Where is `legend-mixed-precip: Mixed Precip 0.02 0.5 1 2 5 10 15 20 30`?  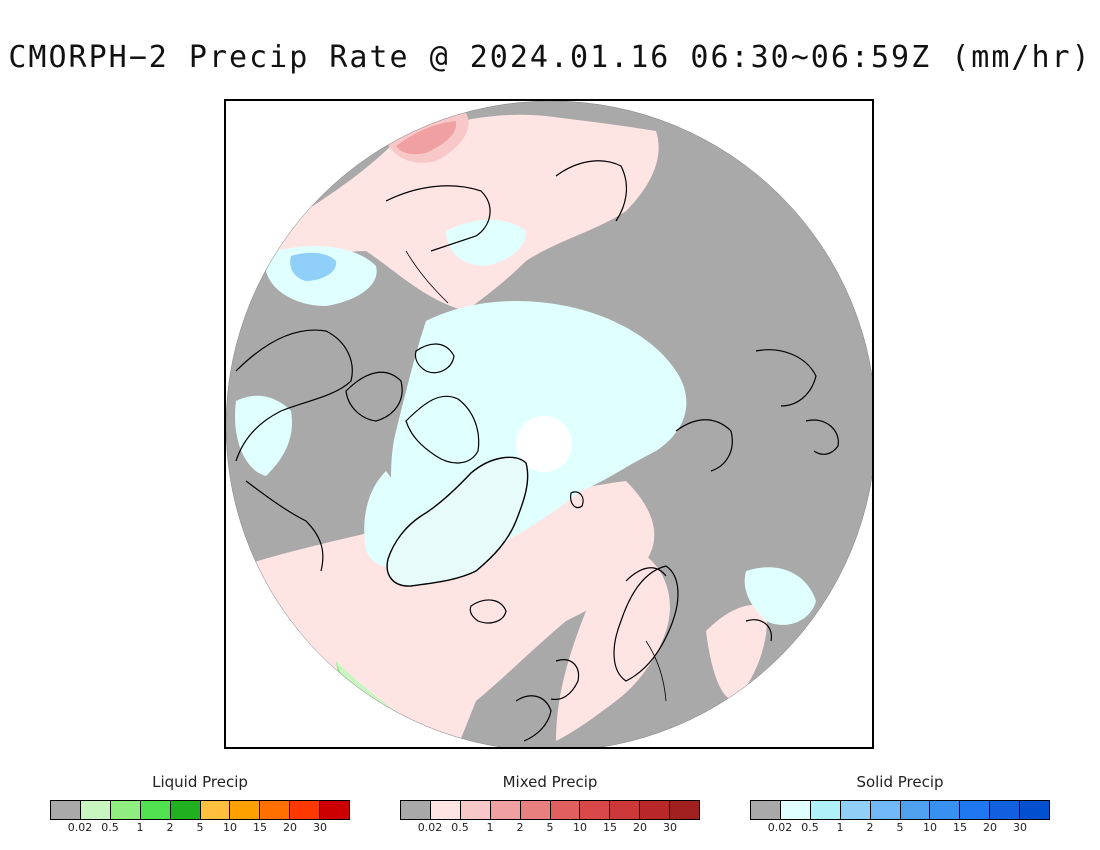 legend-mixed-precip: Mixed Precip 0.02 0.5 1 2 5 10 15 20 30 is located at coordinates (550, 803).